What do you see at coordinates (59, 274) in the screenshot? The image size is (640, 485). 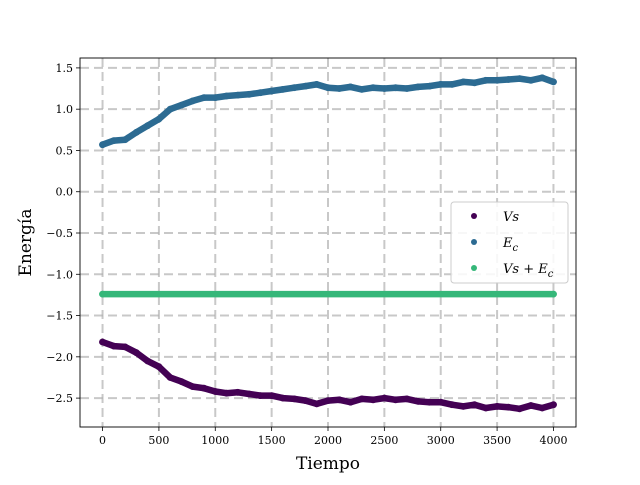 I see `y-tick-label: −1.0` at bounding box center [59, 274].